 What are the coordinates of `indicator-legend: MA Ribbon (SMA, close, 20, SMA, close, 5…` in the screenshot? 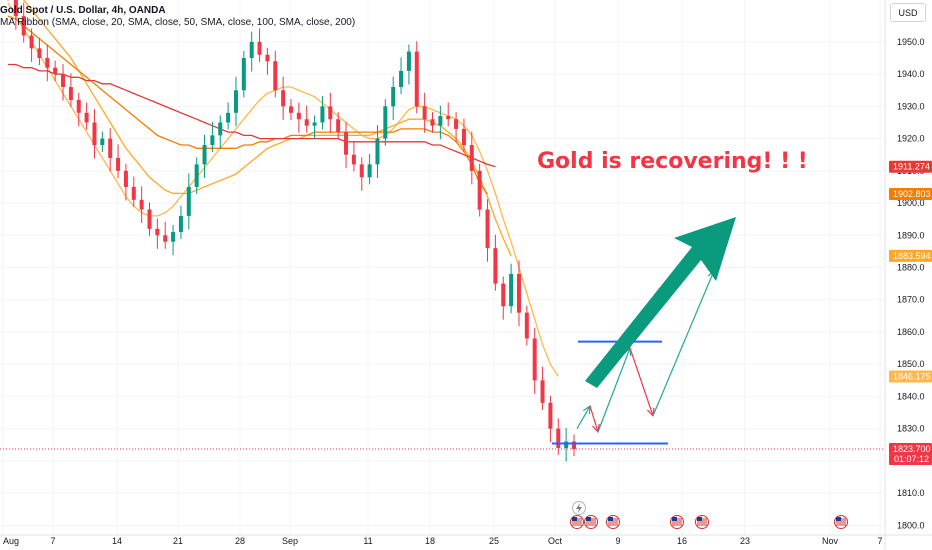 It's located at (178, 22).